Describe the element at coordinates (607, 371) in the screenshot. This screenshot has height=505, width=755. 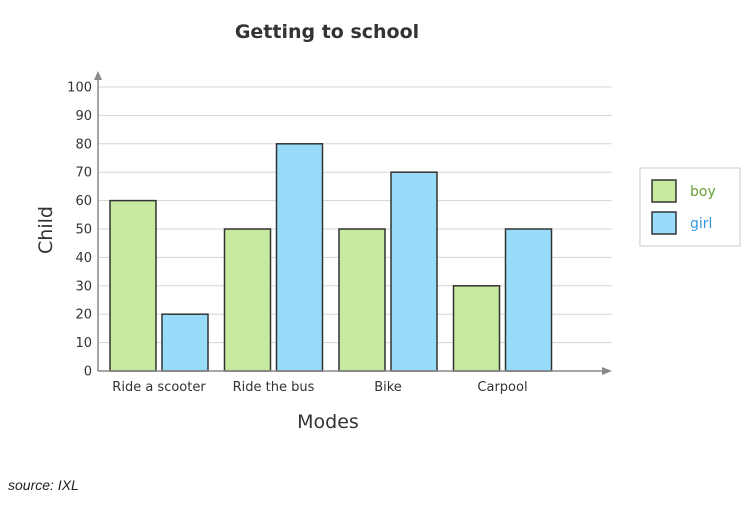
I see `x-axis-arrow` at that location.